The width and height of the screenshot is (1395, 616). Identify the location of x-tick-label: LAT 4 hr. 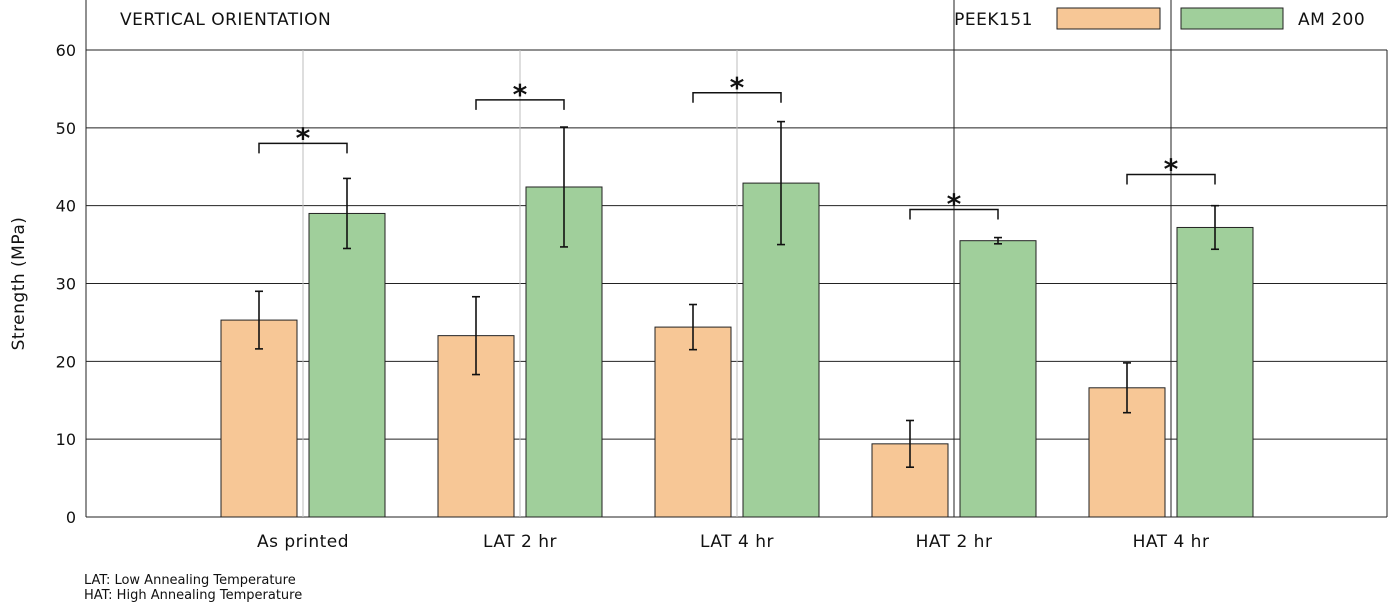
(737, 542).